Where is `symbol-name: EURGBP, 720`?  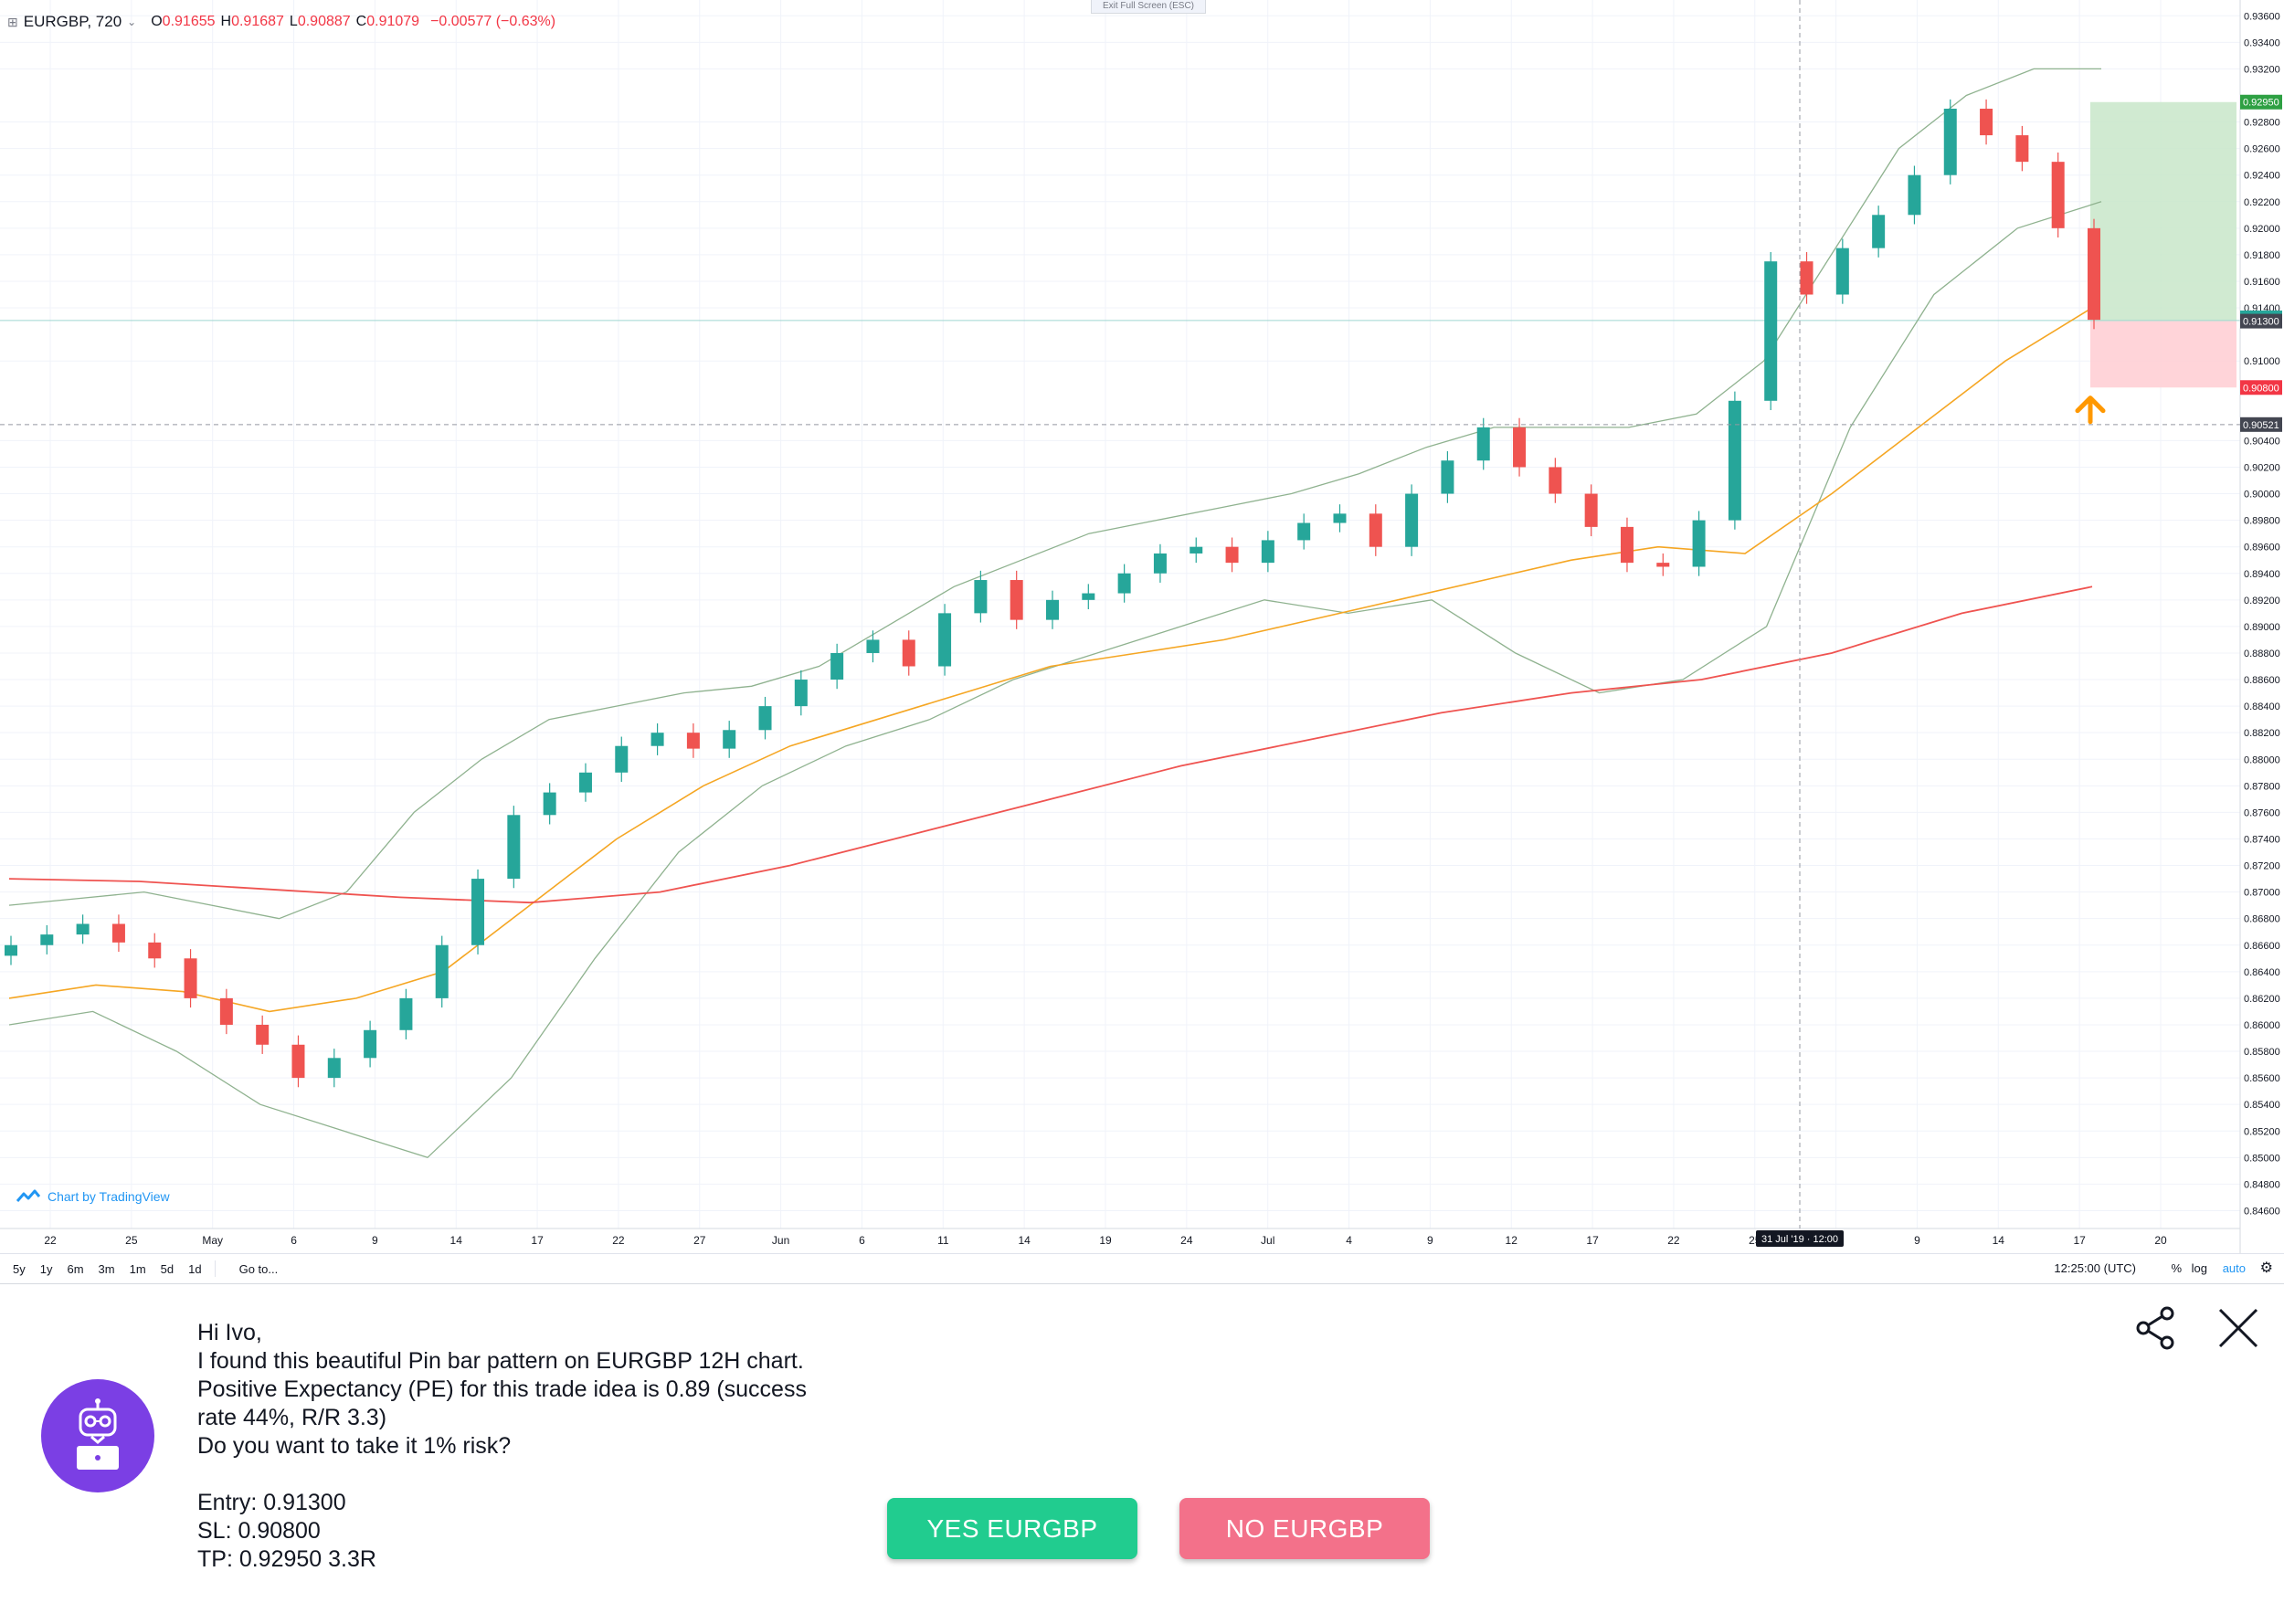
symbol-name: EURGBP, 720 is located at coordinates (72, 22).